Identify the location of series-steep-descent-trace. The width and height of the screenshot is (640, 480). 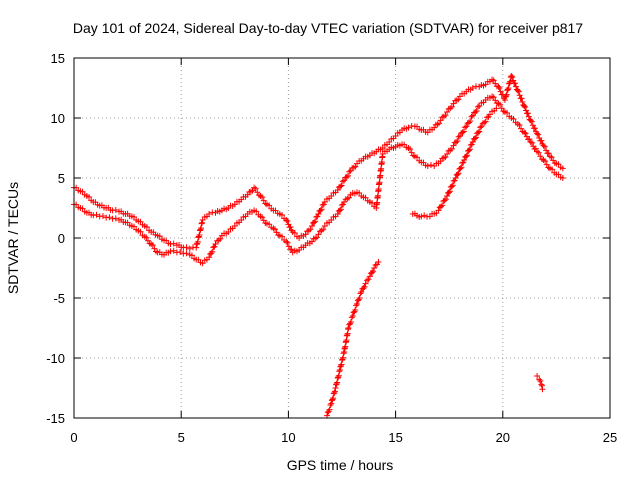
(352, 339).